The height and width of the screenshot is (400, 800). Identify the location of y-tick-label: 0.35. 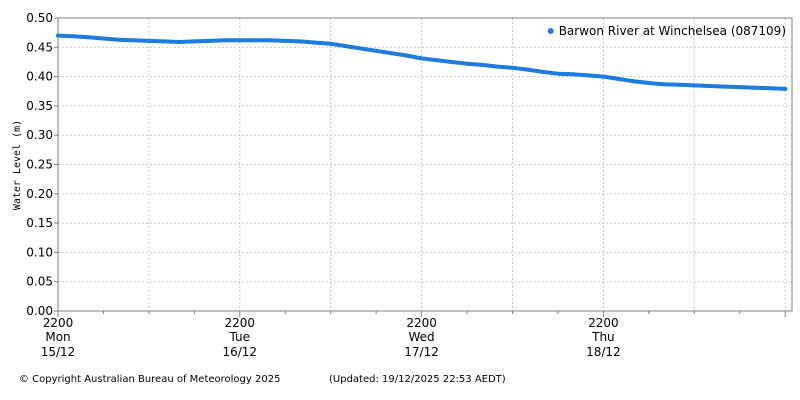
(39, 106).